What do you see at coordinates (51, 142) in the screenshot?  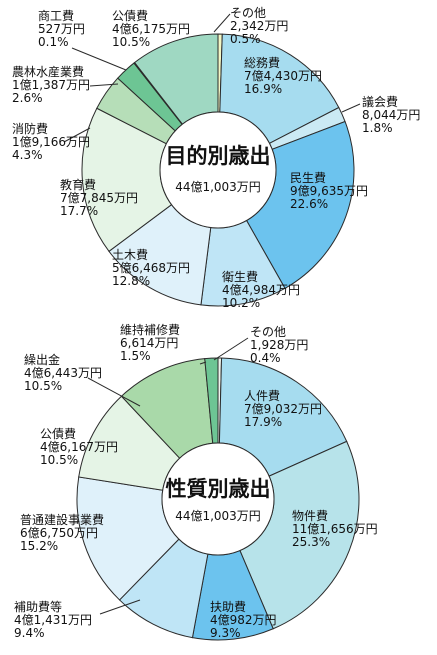 I see `slice-label-amount: 1億9,166万円` at bounding box center [51, 142].